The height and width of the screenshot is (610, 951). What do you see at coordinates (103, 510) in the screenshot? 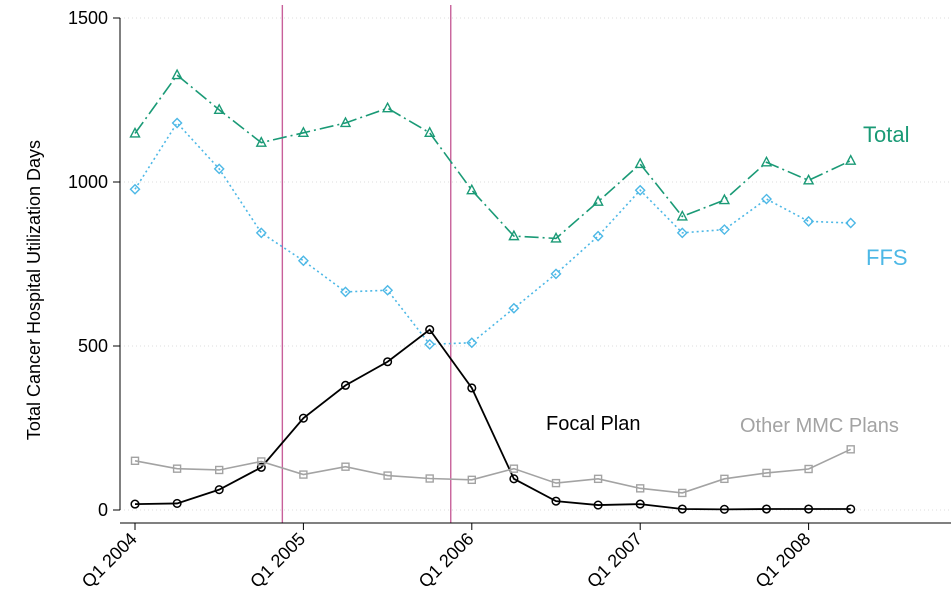
I see `y-tick-label: 0` at bounding box center [103, 510].